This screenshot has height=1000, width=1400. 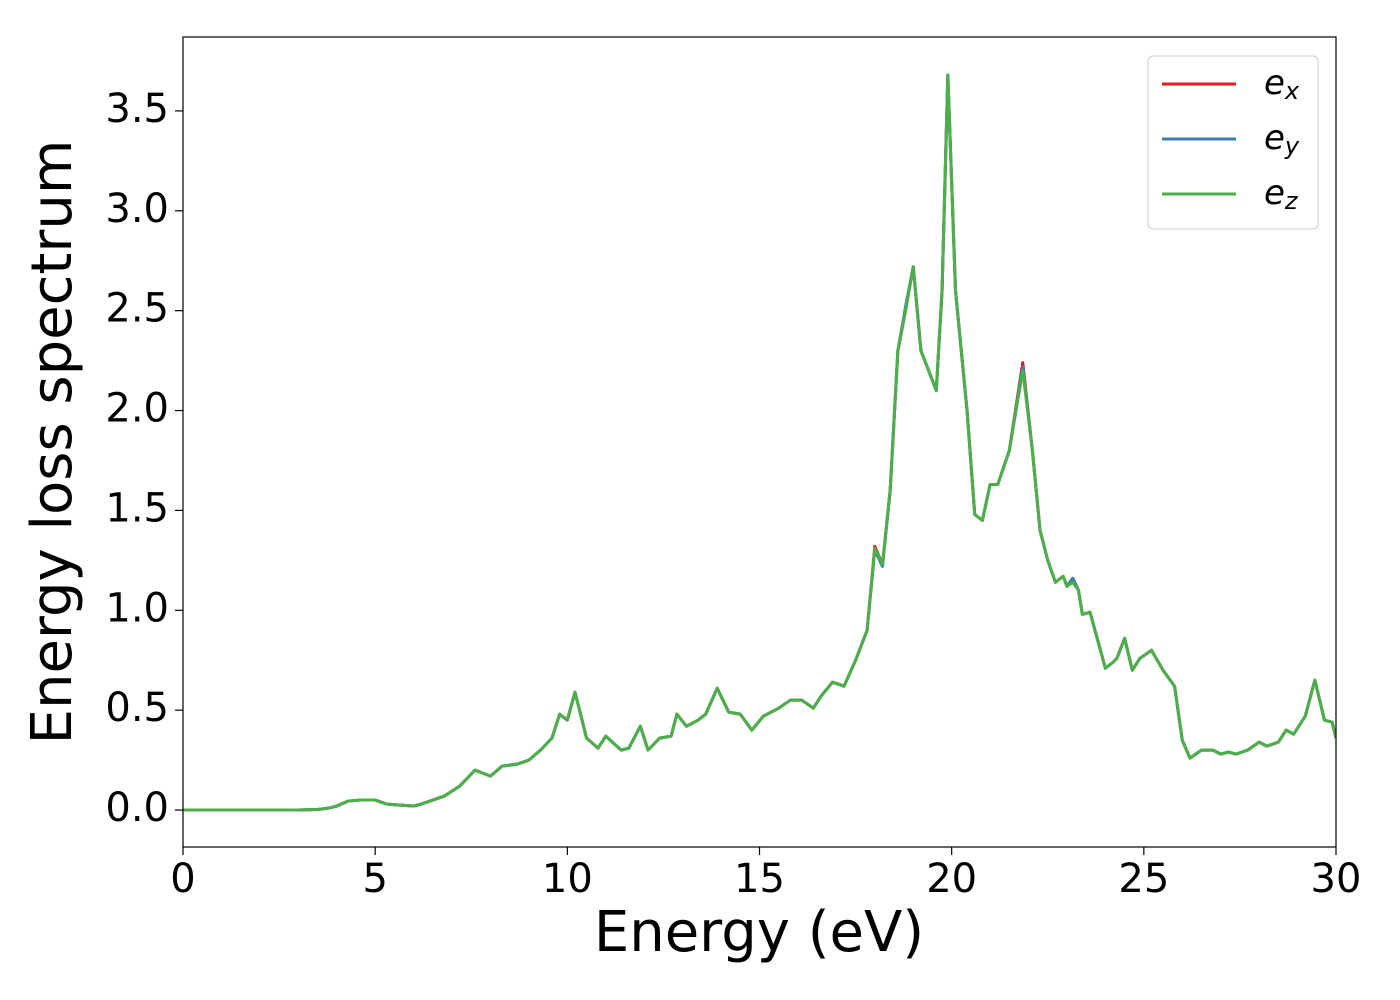 What do you see at coordinates (137, 608) in the screenshot?
I see `y-tick-label: 1.0` at bounding box center [137, 608].